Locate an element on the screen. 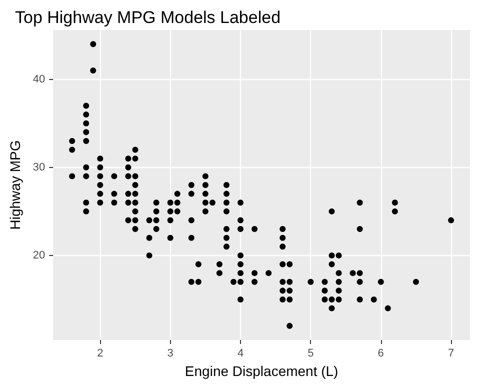 This screenshot has height=384, width=480. y-axis-title: Highway MPG is located at coordinates (15, 185).